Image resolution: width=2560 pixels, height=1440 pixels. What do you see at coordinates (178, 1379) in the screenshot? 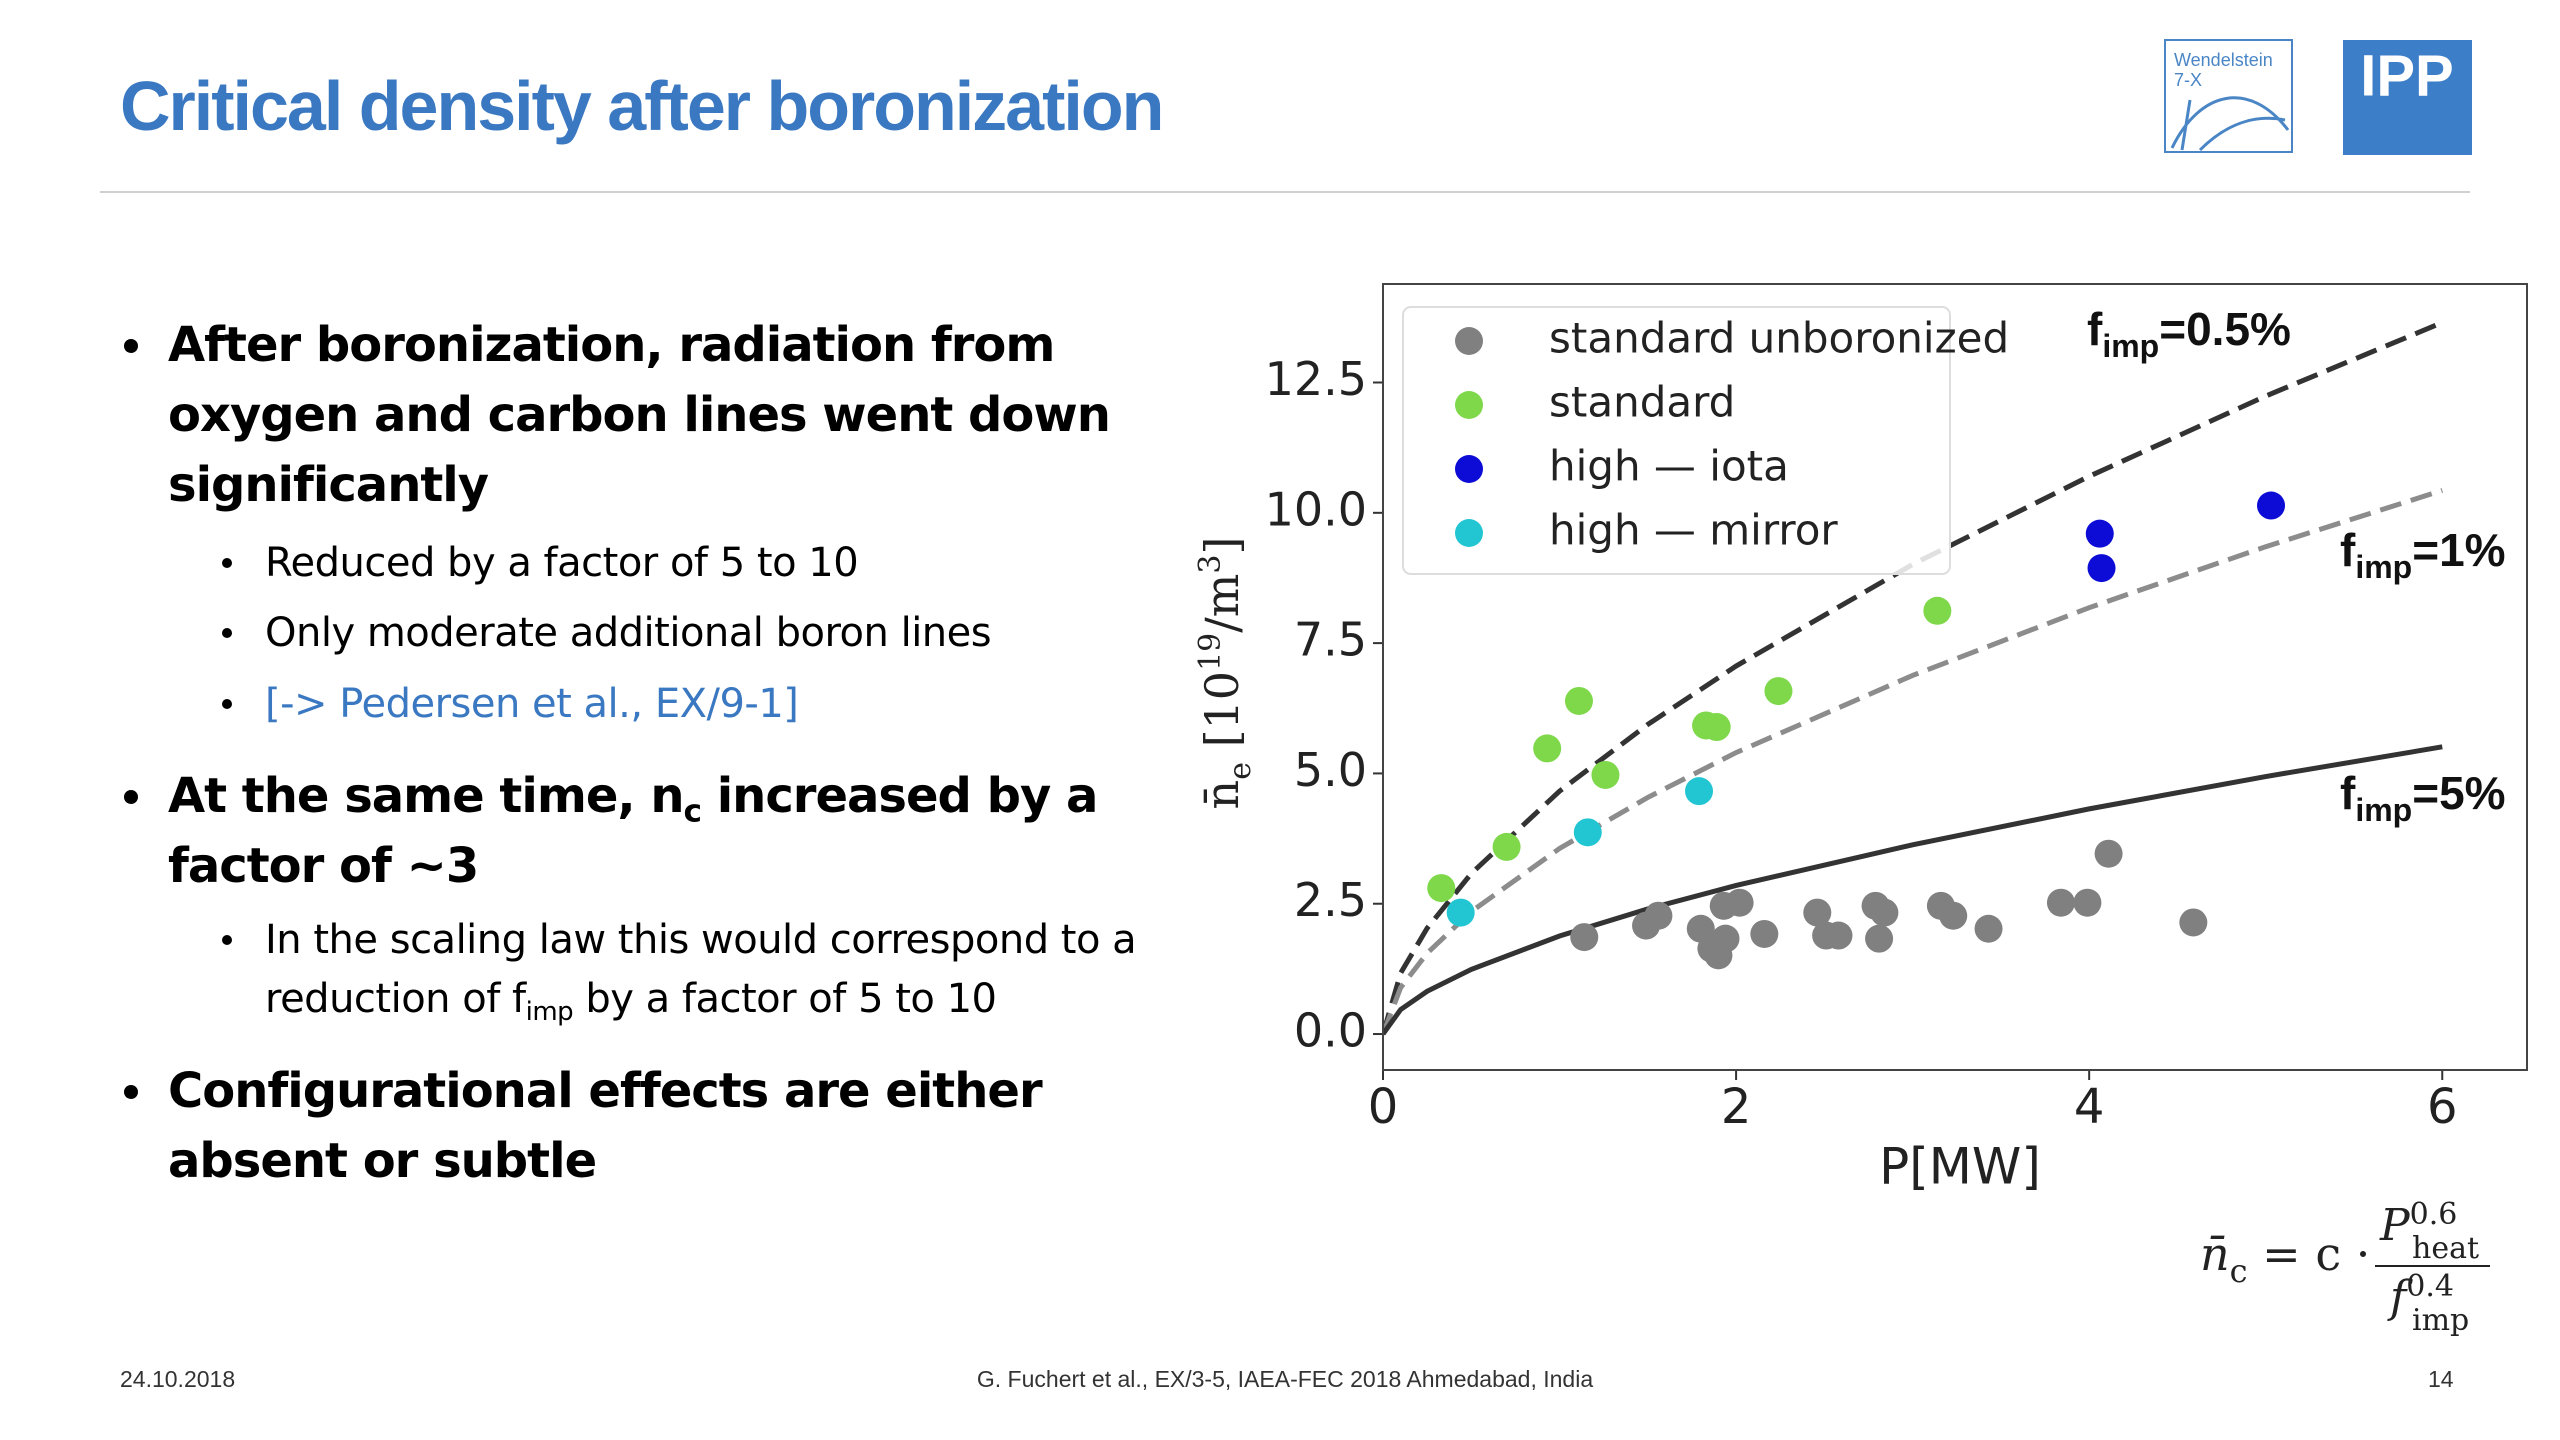
I see `footer-date: 24.10.2018` at bounding box center [178, 1379].